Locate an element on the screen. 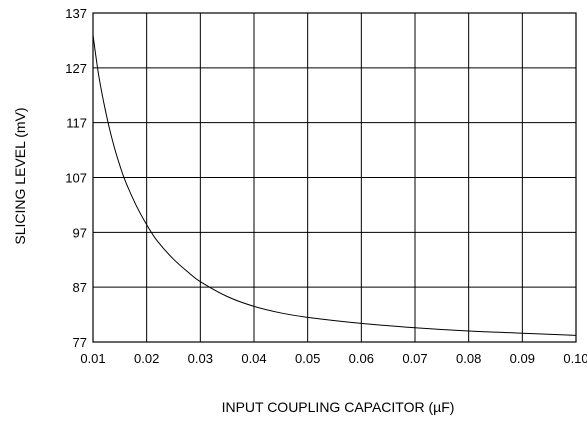 This screenshot has height=426, width=587. y-tick-label: 87 is located at coordinates (80, 287).